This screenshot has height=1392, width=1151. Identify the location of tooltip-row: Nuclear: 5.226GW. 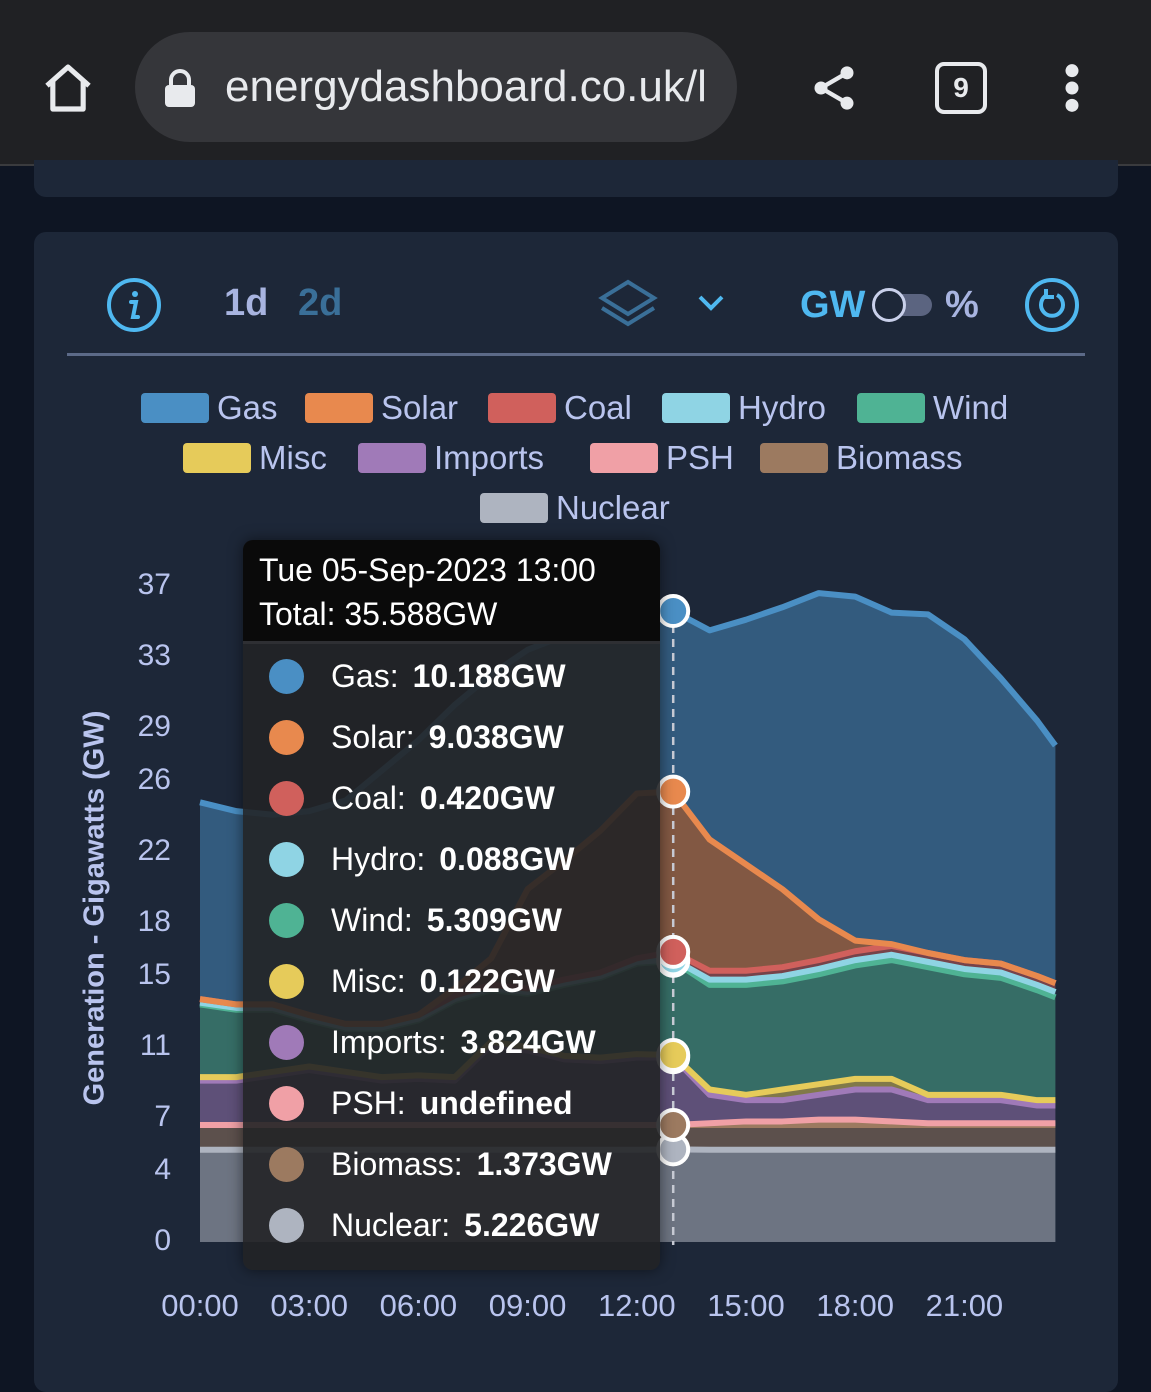
(434, 1225).